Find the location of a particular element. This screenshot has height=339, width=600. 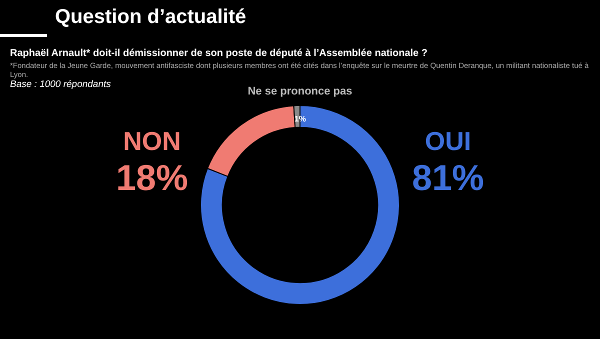

text: Base : 1000 répondants is located at coordinates (60, 84).